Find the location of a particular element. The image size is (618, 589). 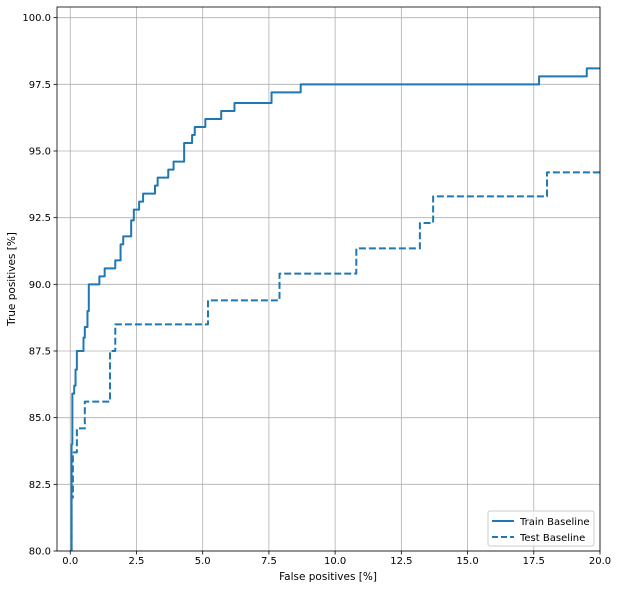

x-tick-label: 10.0 is located at coordinates (335, 561).